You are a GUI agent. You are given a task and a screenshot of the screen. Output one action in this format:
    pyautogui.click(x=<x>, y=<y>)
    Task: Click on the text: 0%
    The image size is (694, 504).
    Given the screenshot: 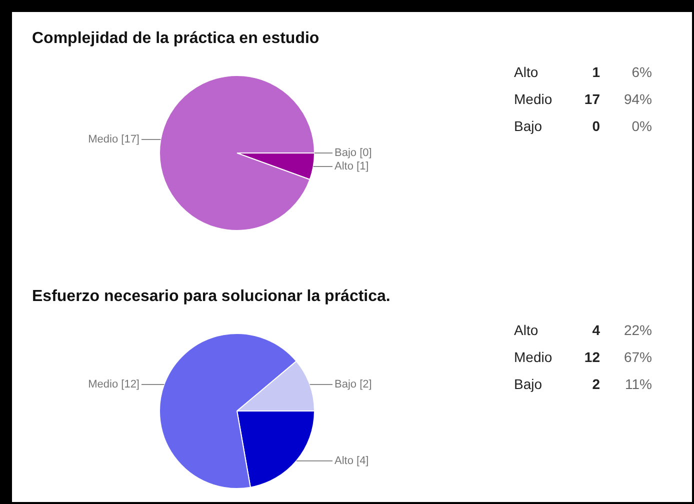 What is the action you would take?
    pyautogui.click(x=641, y=126)
    